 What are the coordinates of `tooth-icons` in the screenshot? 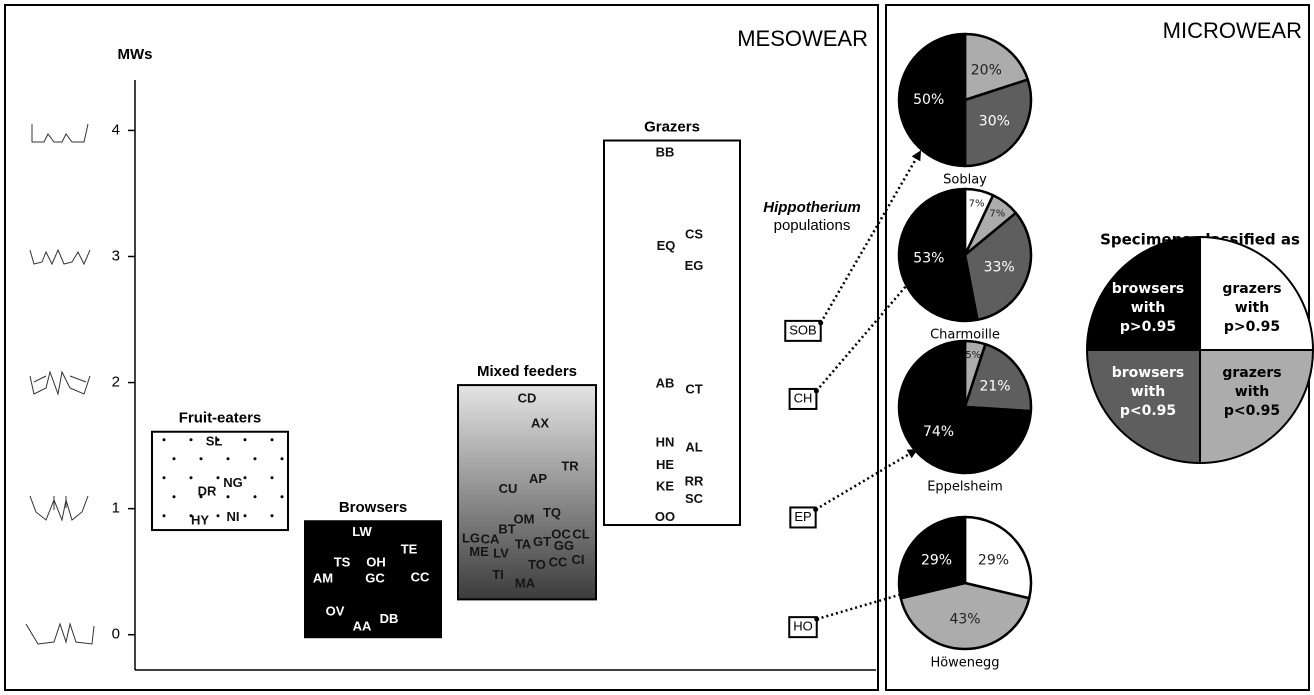 It's located at (60, 384).